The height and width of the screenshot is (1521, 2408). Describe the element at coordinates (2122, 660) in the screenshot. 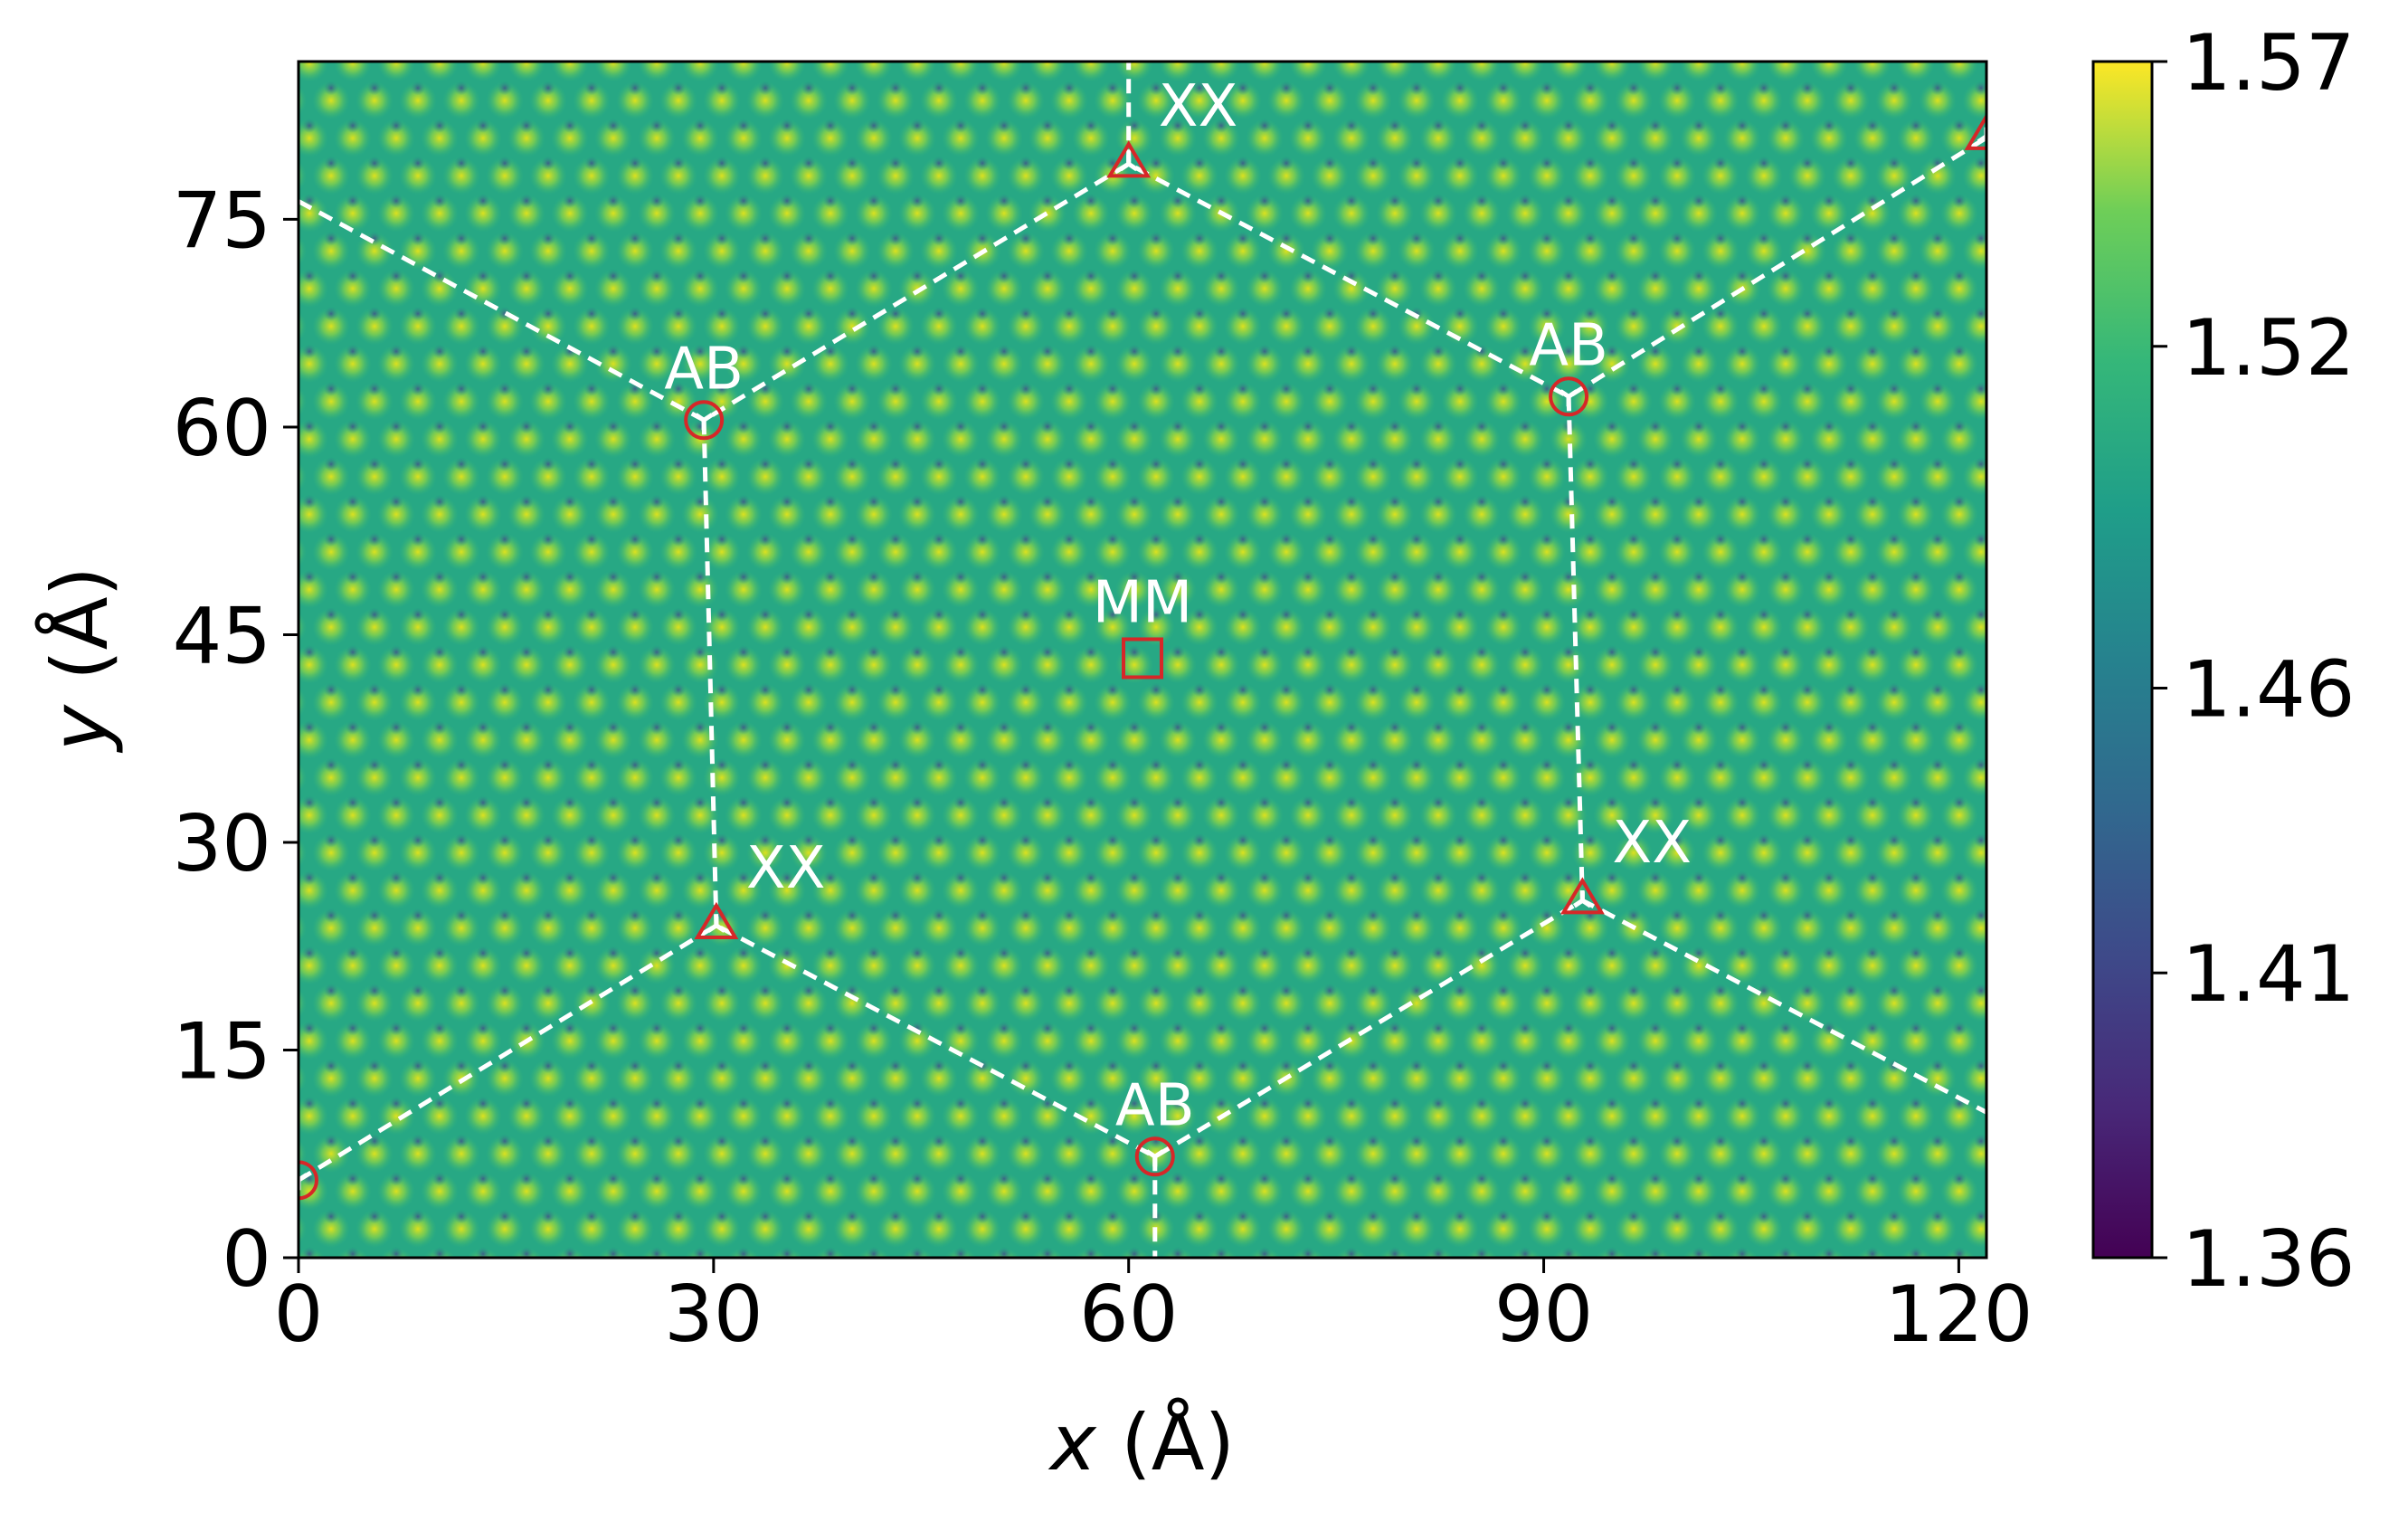

I see `colorbar` at that location.